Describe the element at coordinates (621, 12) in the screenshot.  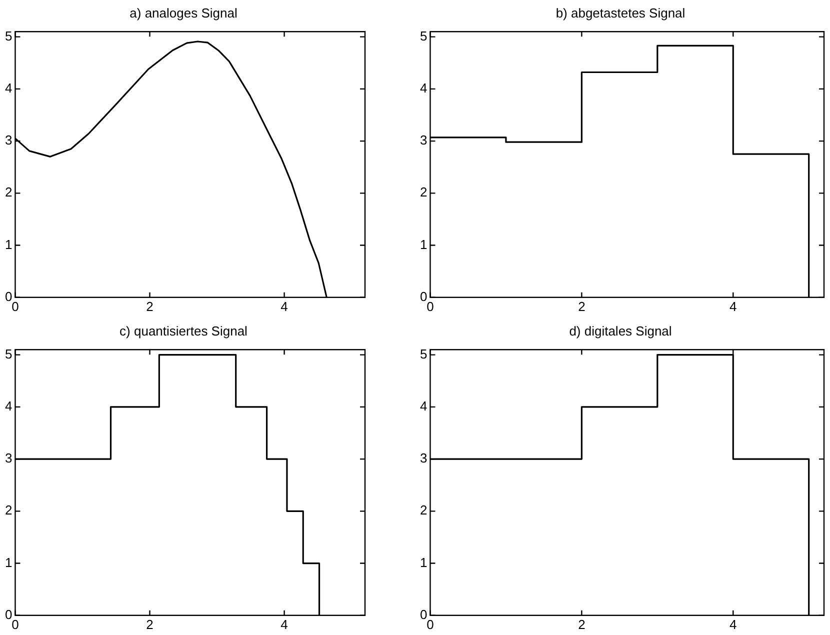
I see `chart-title: b) abgetastetes Signal` at that location.